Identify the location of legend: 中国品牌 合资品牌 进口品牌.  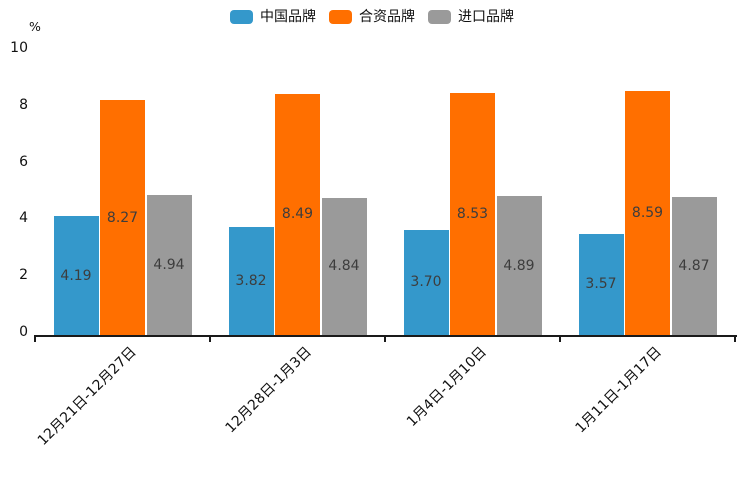
(372, 17).